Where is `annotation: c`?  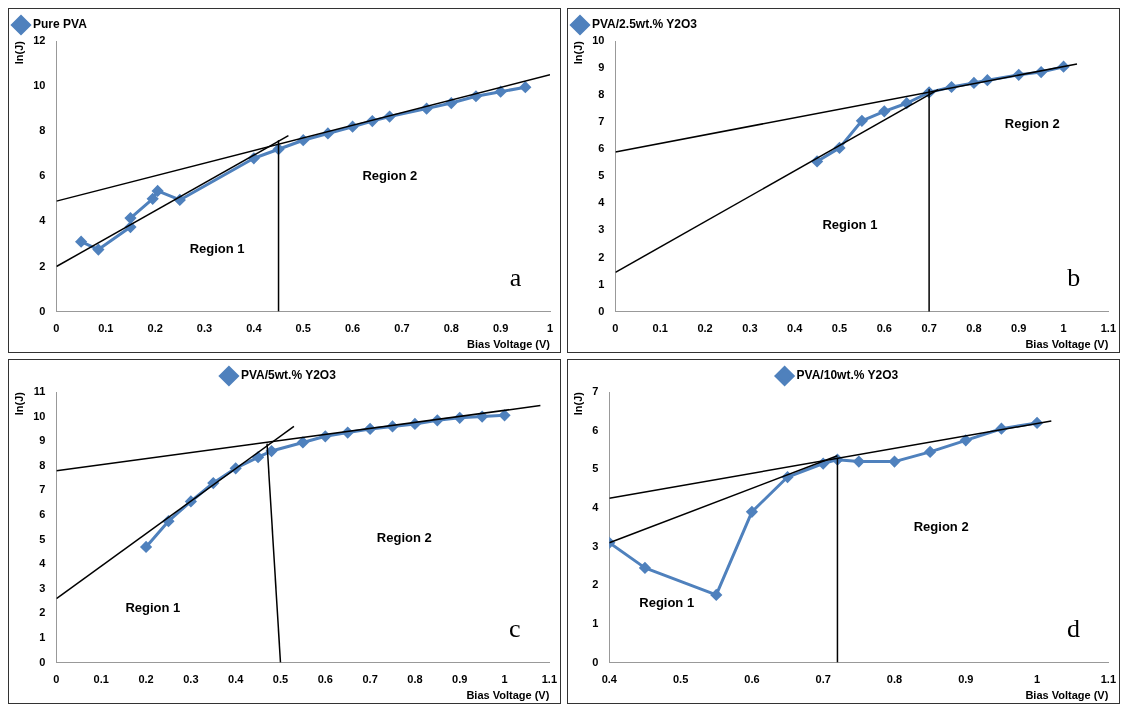 annotation: c is located at coordinates (515, 628).